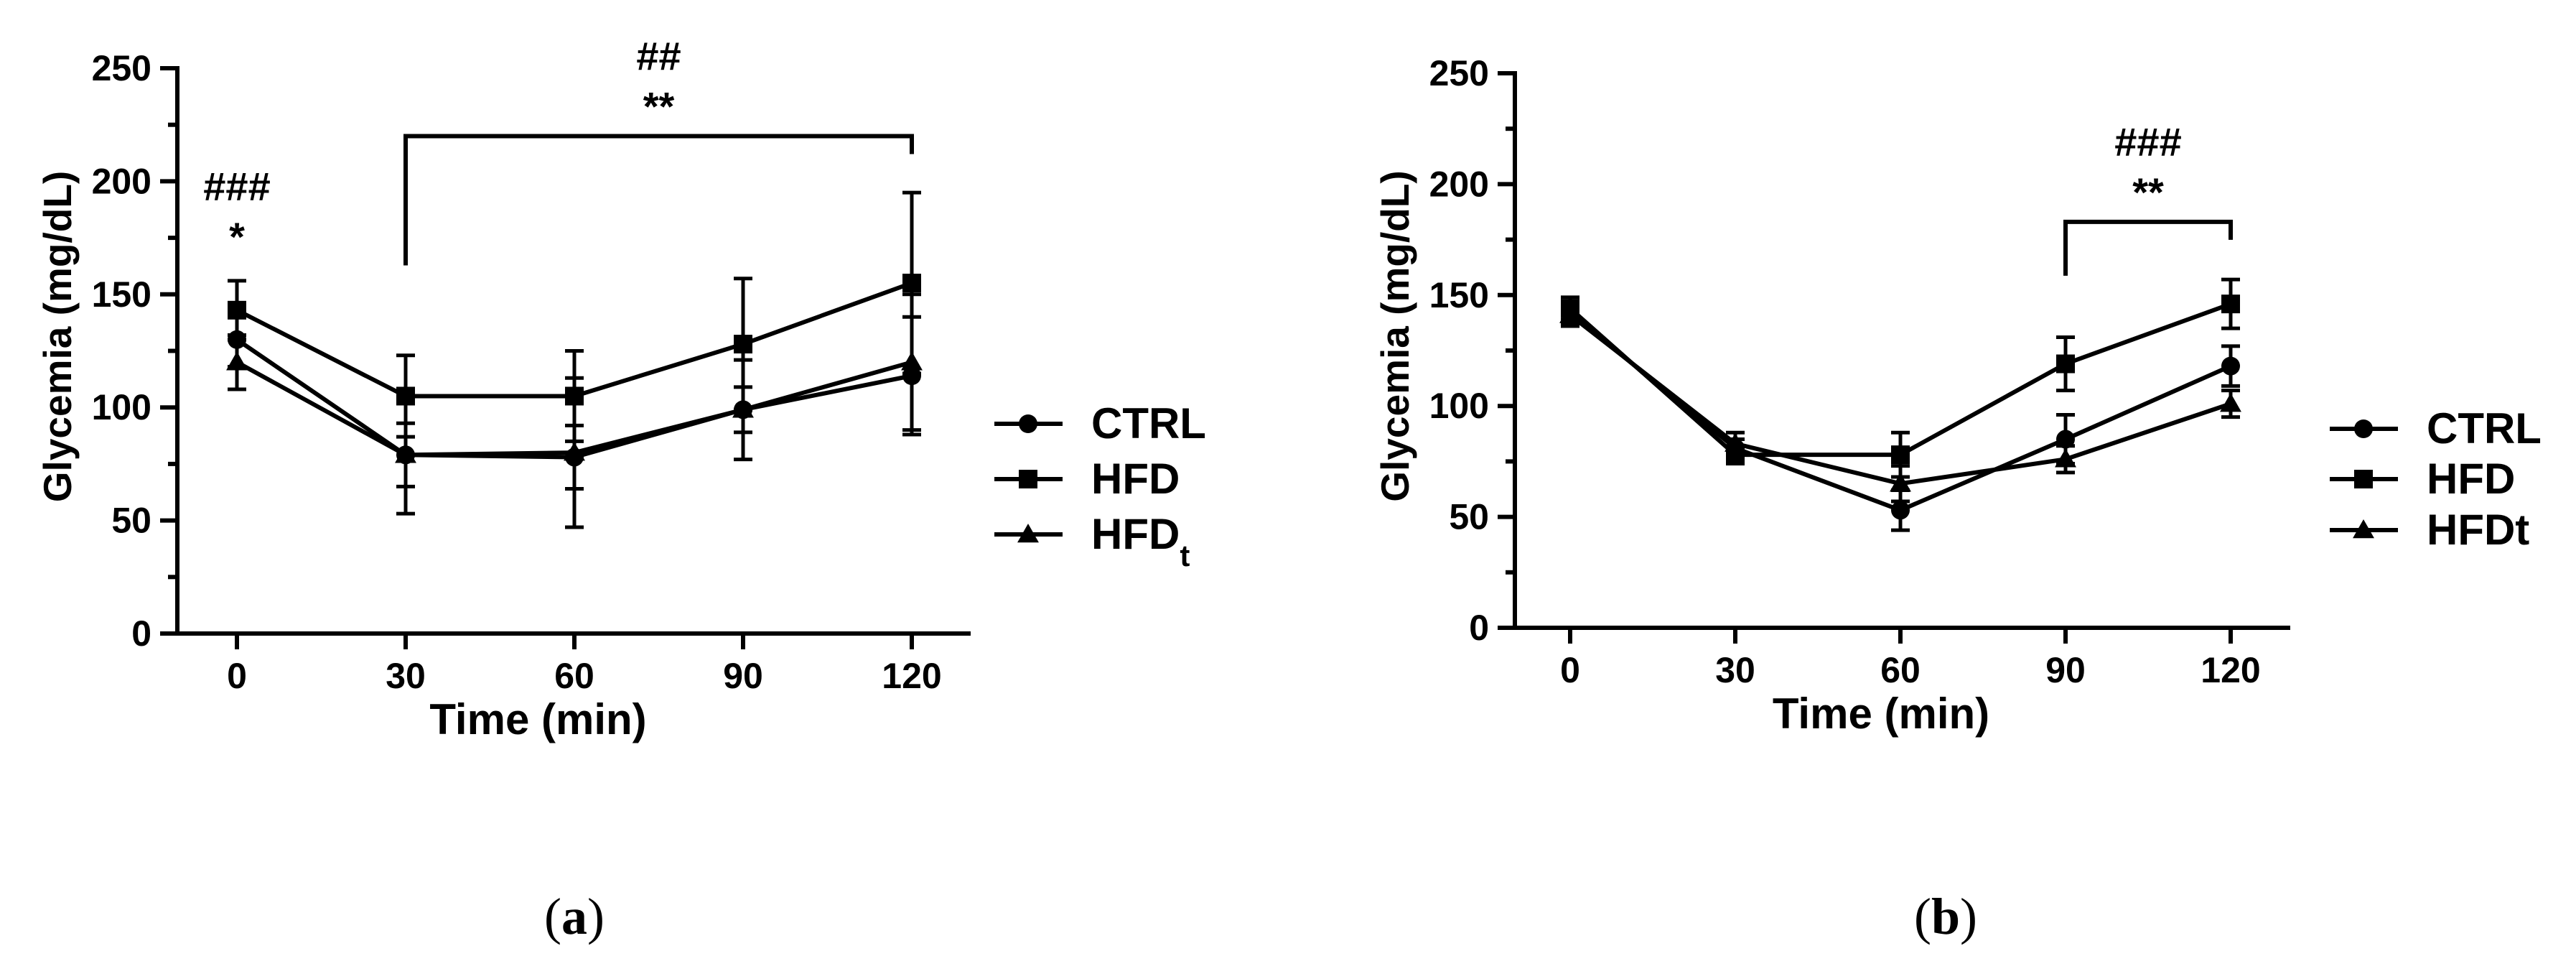 This screenshot has height=974, width=2576. I want to click on series-hfd, so click(1900, 378).